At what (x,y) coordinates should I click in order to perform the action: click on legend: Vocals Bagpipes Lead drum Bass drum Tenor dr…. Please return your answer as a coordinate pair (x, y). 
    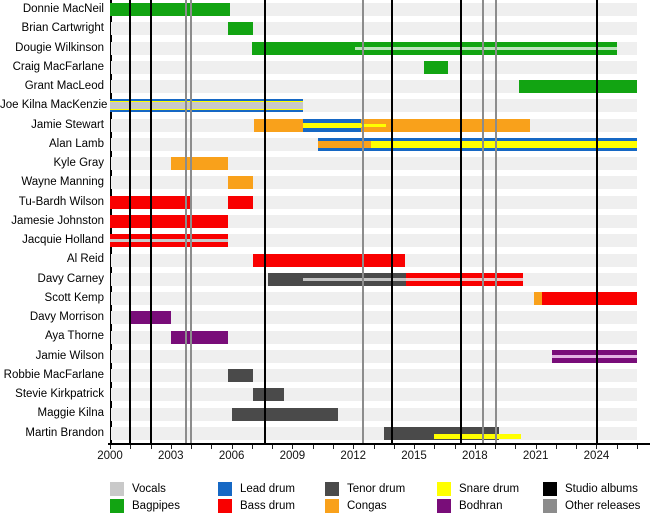
    Looking at the image, I should click on (325, 499).